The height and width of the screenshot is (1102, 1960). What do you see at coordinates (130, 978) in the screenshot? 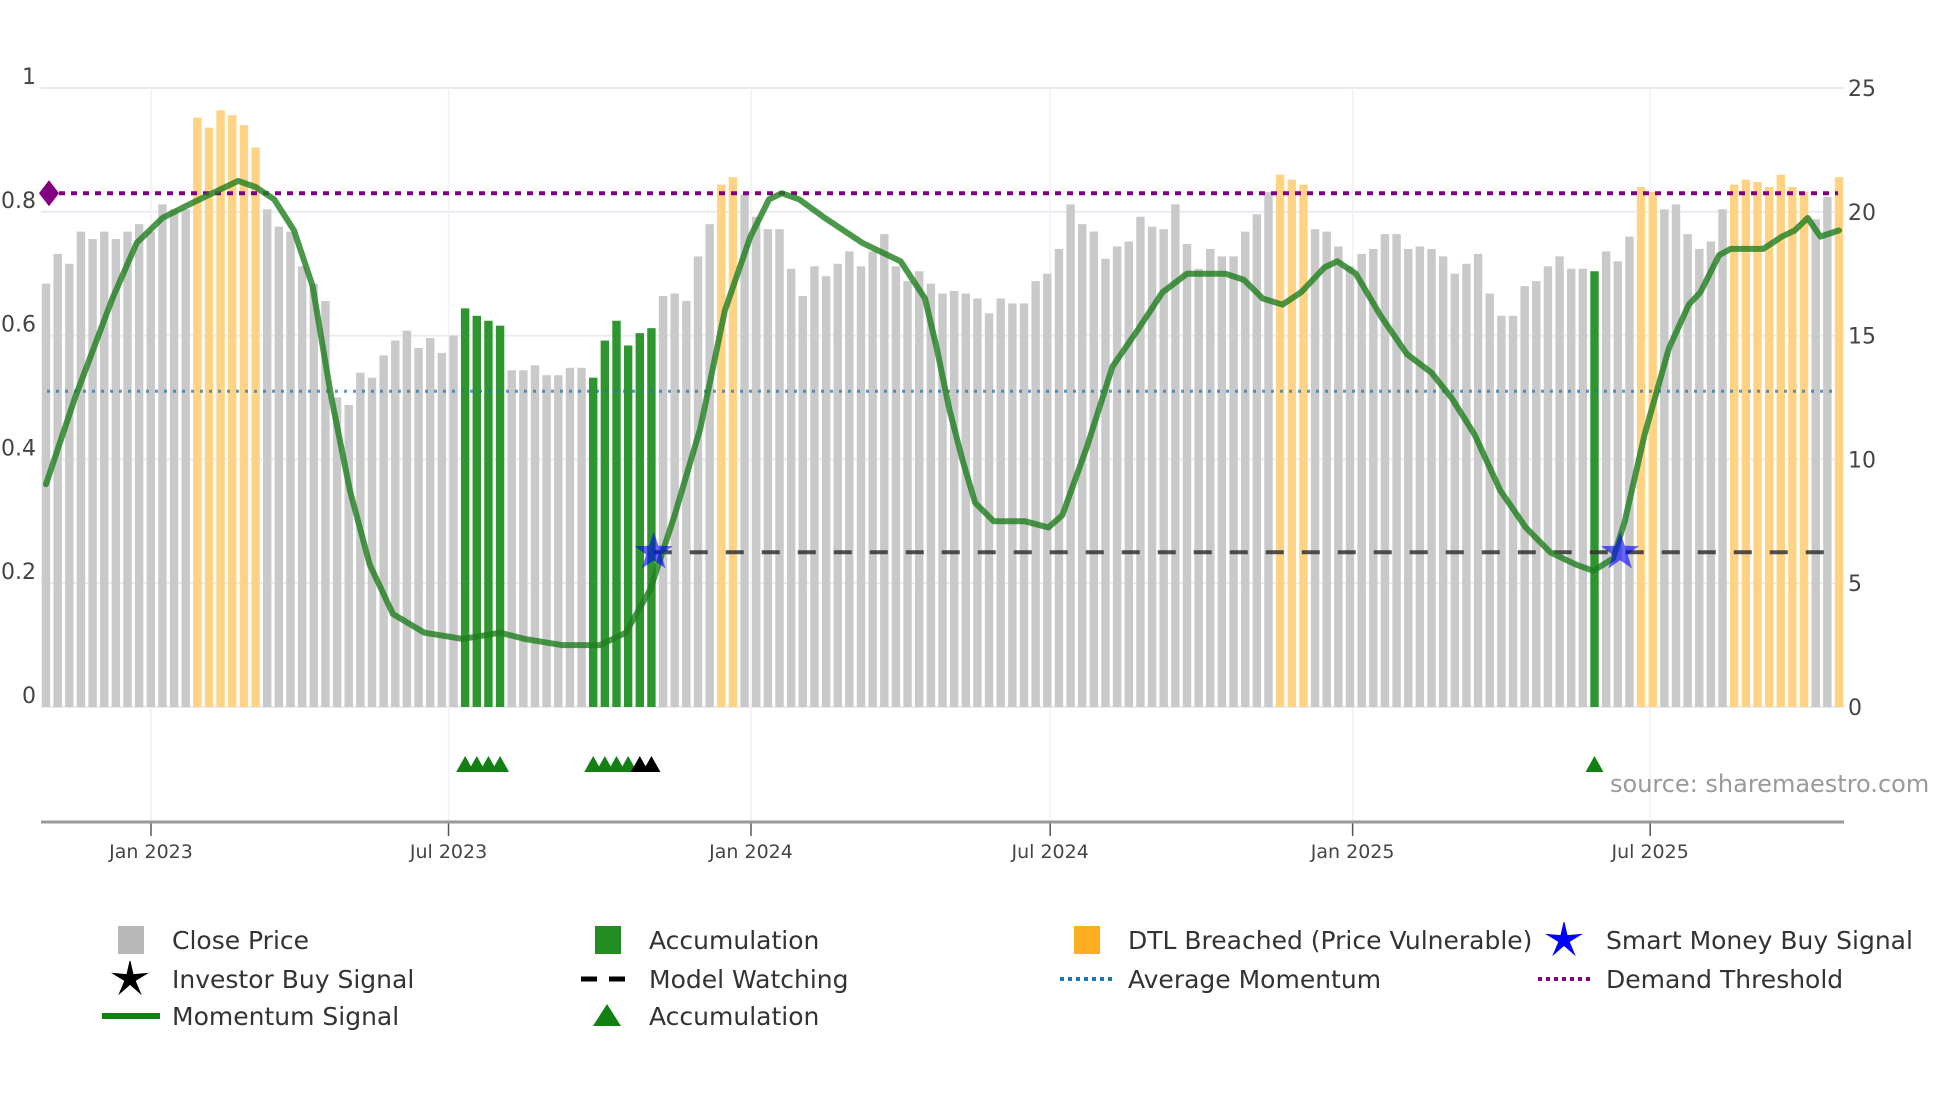
I see `black-star-icon` at bounding box center [130, 978].